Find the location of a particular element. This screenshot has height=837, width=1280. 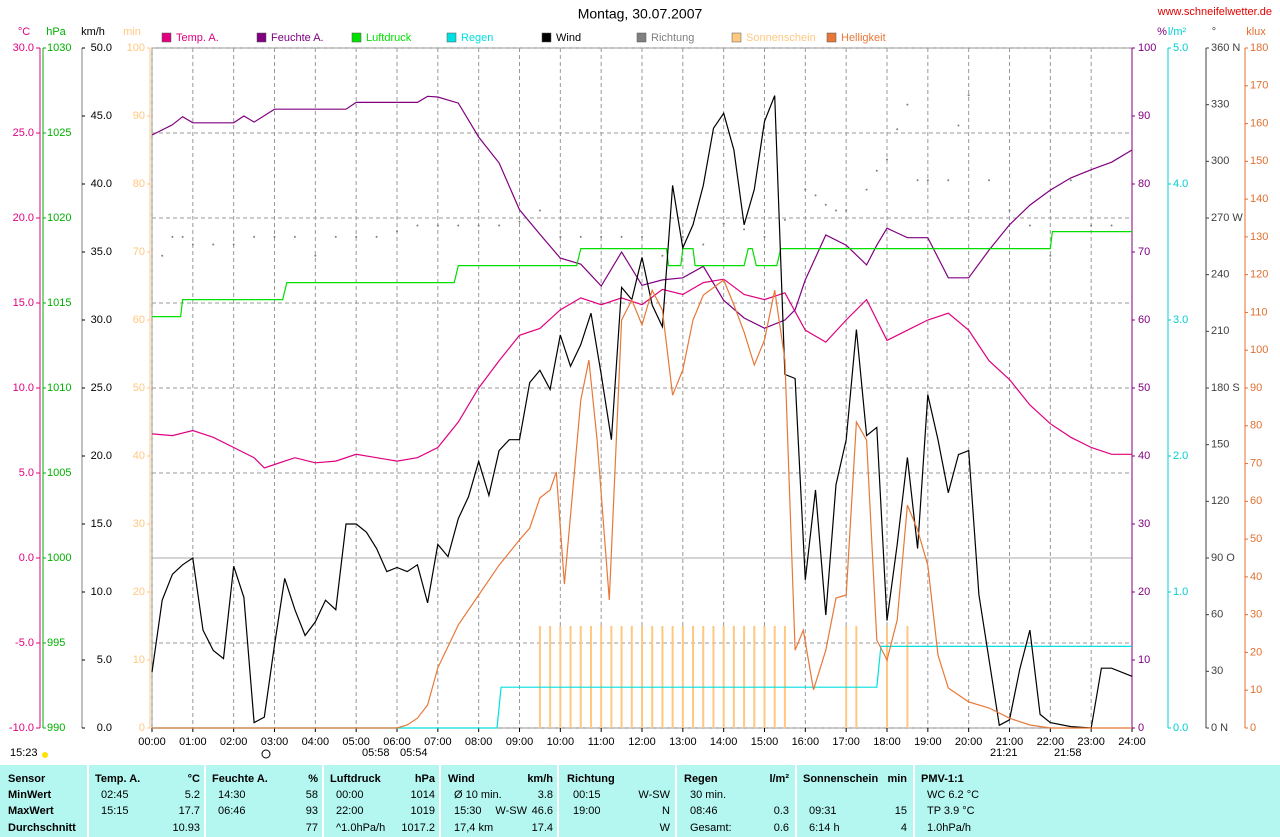

x-tick-label: 22:00 is located at coordinates (1051, 742).